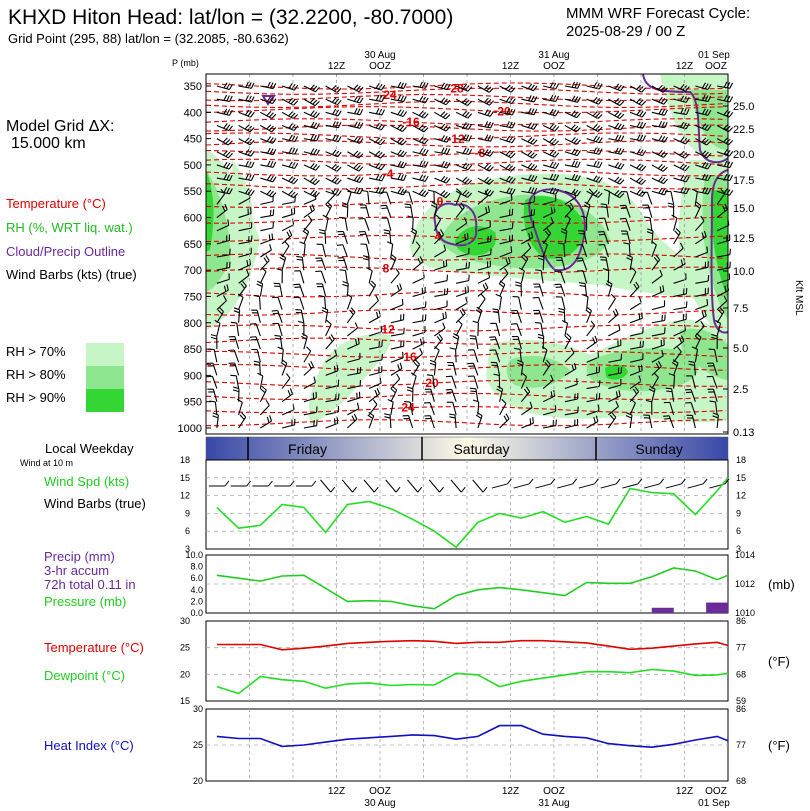  I want to click on wind-ytick-left: 18, so click(185, 460).